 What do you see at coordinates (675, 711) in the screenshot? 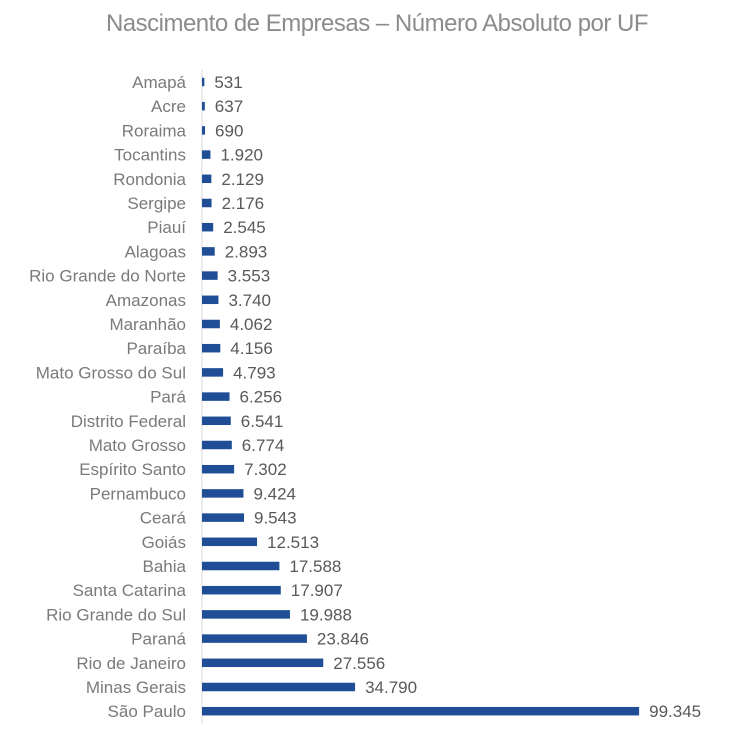
I see `value-label: 99.345` at bounding box center [675, 711].